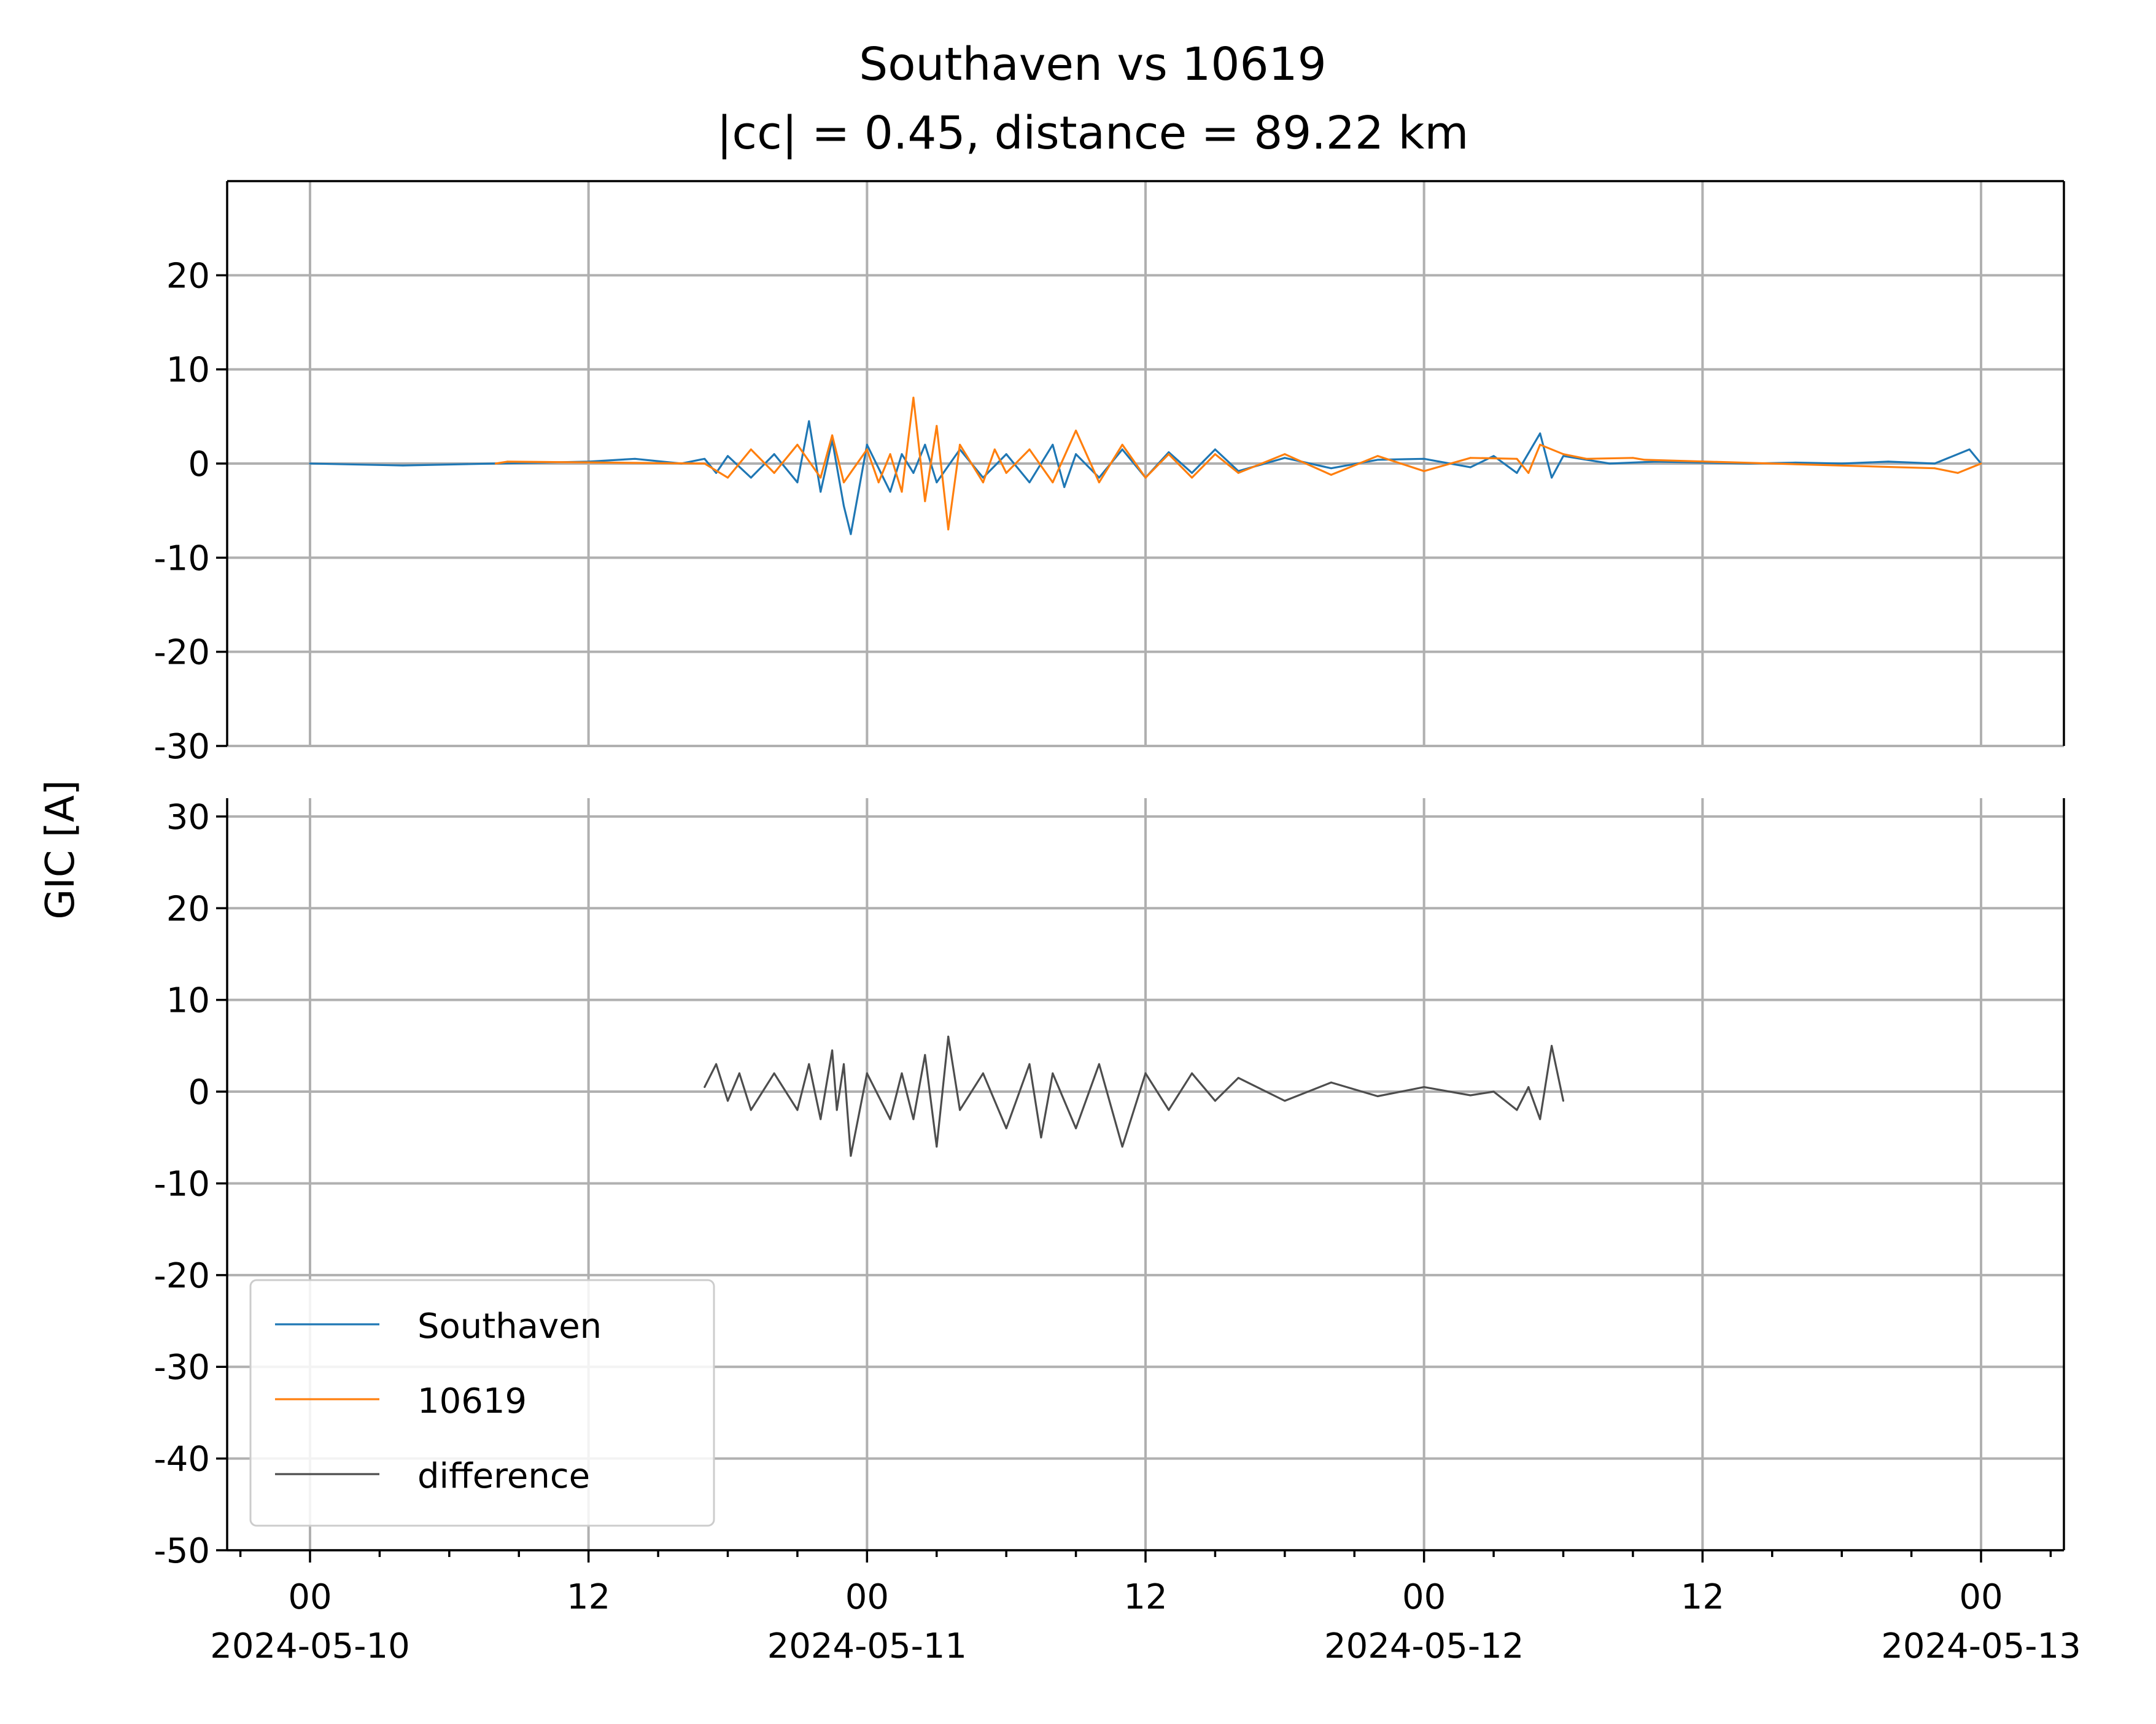  What do you see at coordinates (482, 1403) in the screenshot?
I see `legend-box` at bounding box center [482, 1403].